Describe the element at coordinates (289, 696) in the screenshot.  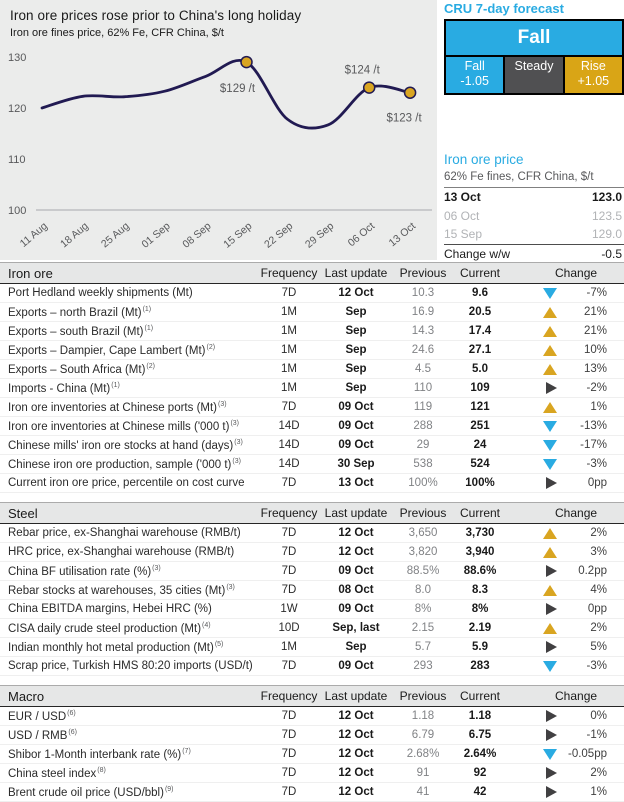
I see `column-header: Frequency` at that location.